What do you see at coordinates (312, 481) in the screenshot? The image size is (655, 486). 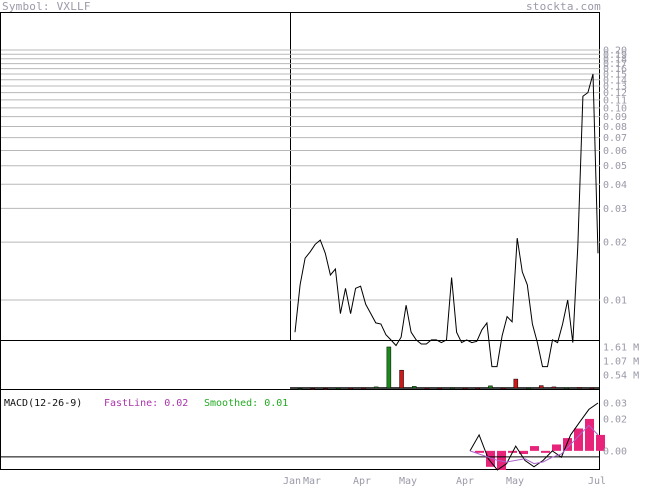 I see `x-tick-label: Mar` at bounding box center [312, 481].